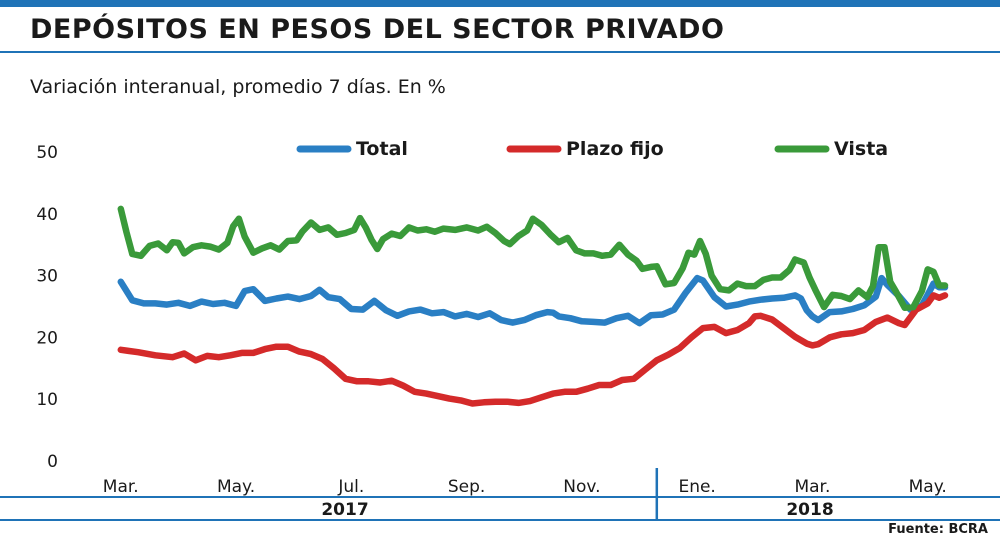 This screenshot has height=540, width=1000. What do you see at coordinates (382, 149) in the screenshot?
I see `legend-label-total: Total` at bounding box center [382, 149].